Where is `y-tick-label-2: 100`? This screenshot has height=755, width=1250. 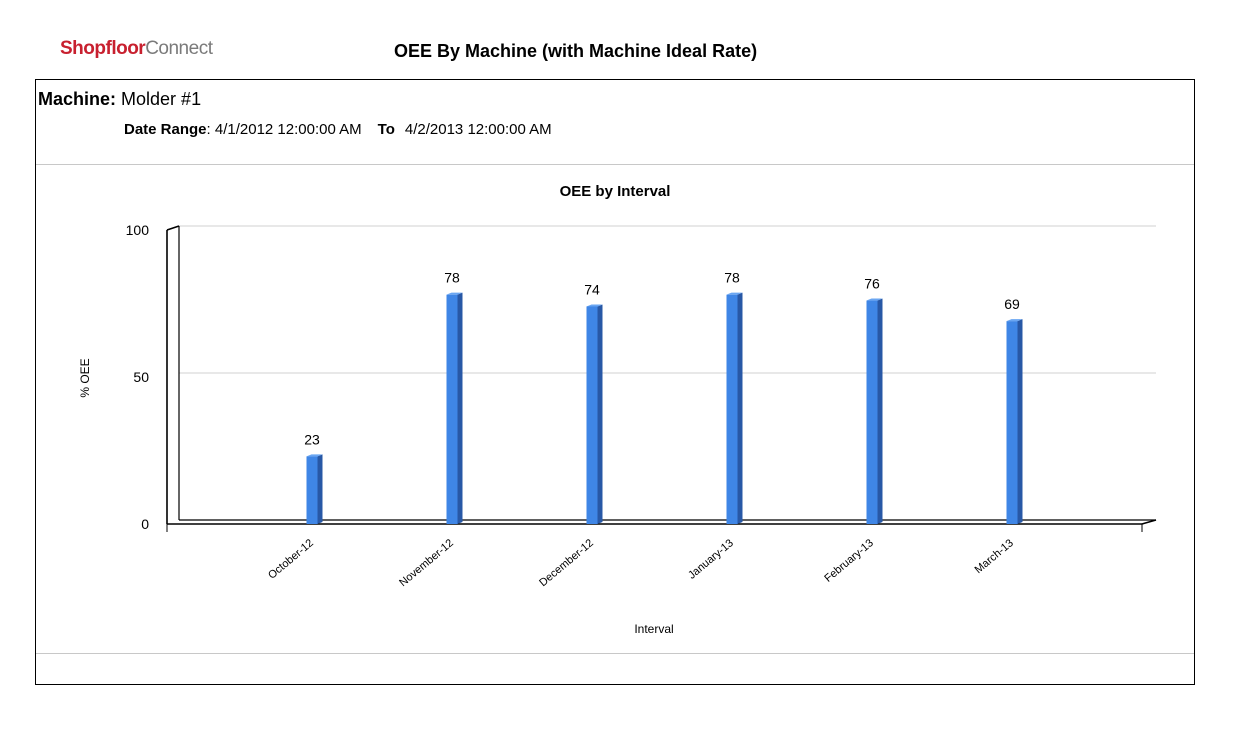 y-tick-label-2: 100 is located at coordinates (138, 230).